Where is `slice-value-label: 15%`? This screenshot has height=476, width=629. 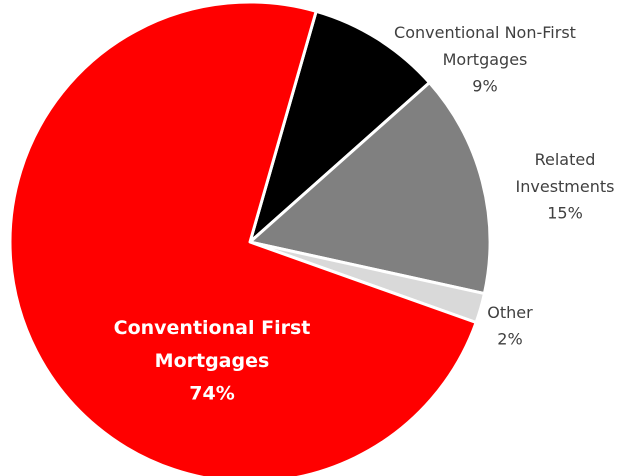 slice-value-label: 15% is located at coordinates (565, 213).